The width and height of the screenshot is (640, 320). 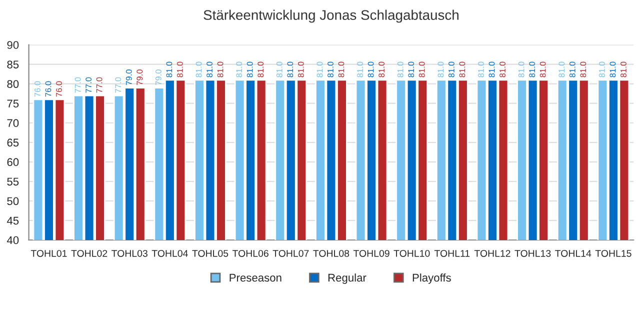 I want to click on y-tick-label: 65, so click(x=13, y=142).